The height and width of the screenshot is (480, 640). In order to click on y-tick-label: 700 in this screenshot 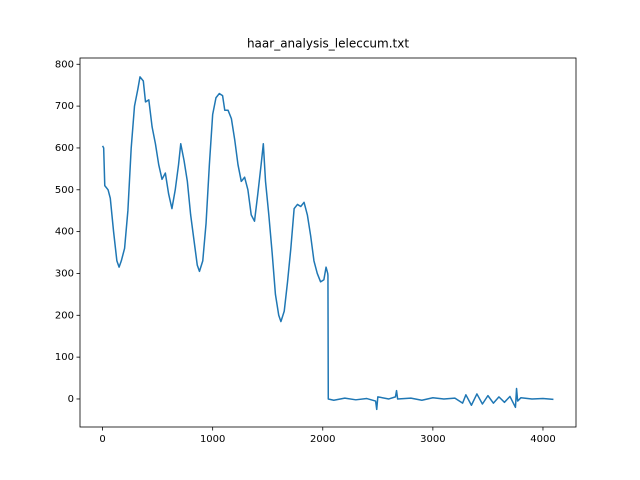, I will do `click(64, 106)`.